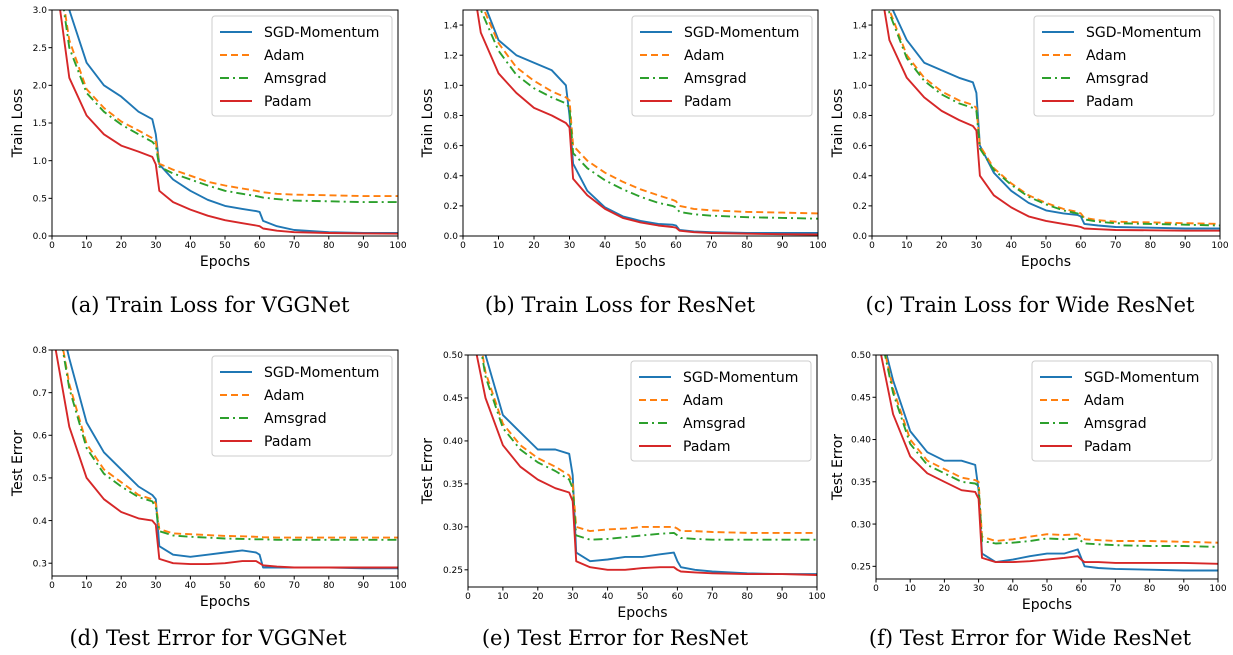 This screenshot has width=1233, height=655. What do you see at coordinates (861, 356) in the screenshot?
I see `y-tick-label: 0.50` at bounding box center [861, 356].